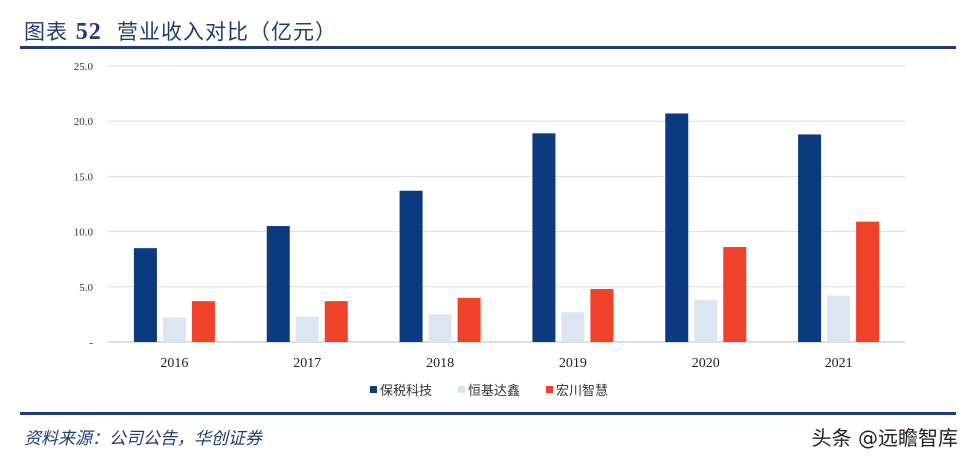 The width and height of the screenshot is (976, 461). Describe the element at coordinates (884, 438) in the screenshot. I see `watermark: 头条 @远瞻智库` at that location.